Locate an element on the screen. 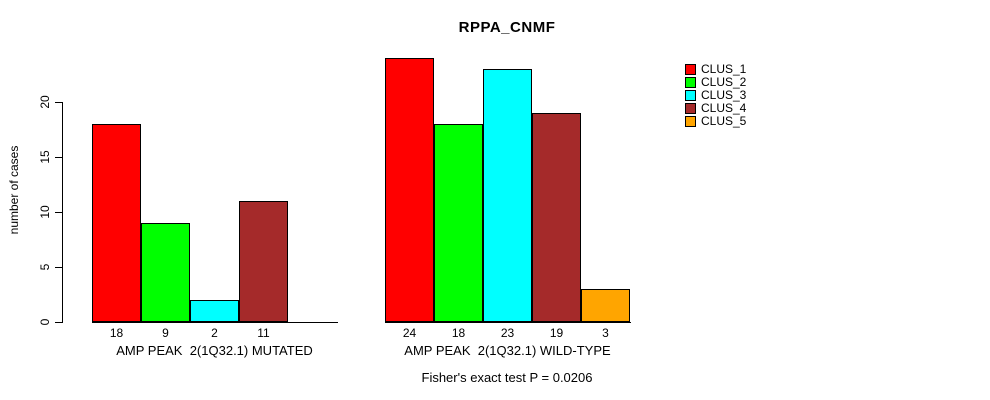  legend-label: CLUS_1 is located at coordinates (724, 69).